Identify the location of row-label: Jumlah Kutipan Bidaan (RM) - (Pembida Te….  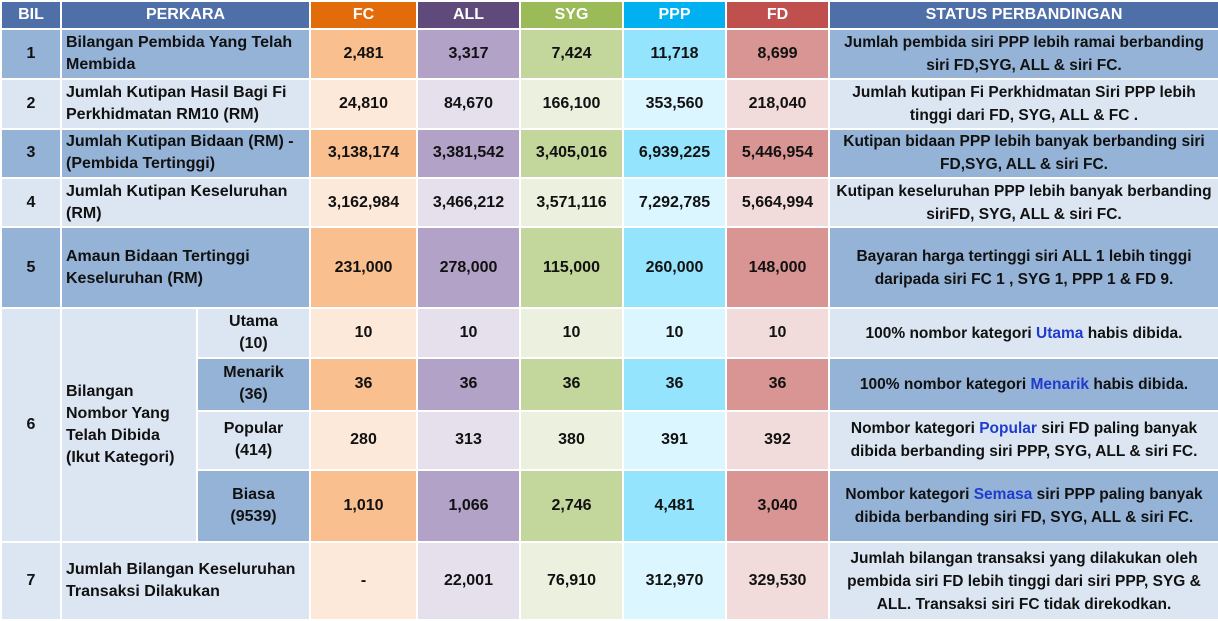
(185, 153).